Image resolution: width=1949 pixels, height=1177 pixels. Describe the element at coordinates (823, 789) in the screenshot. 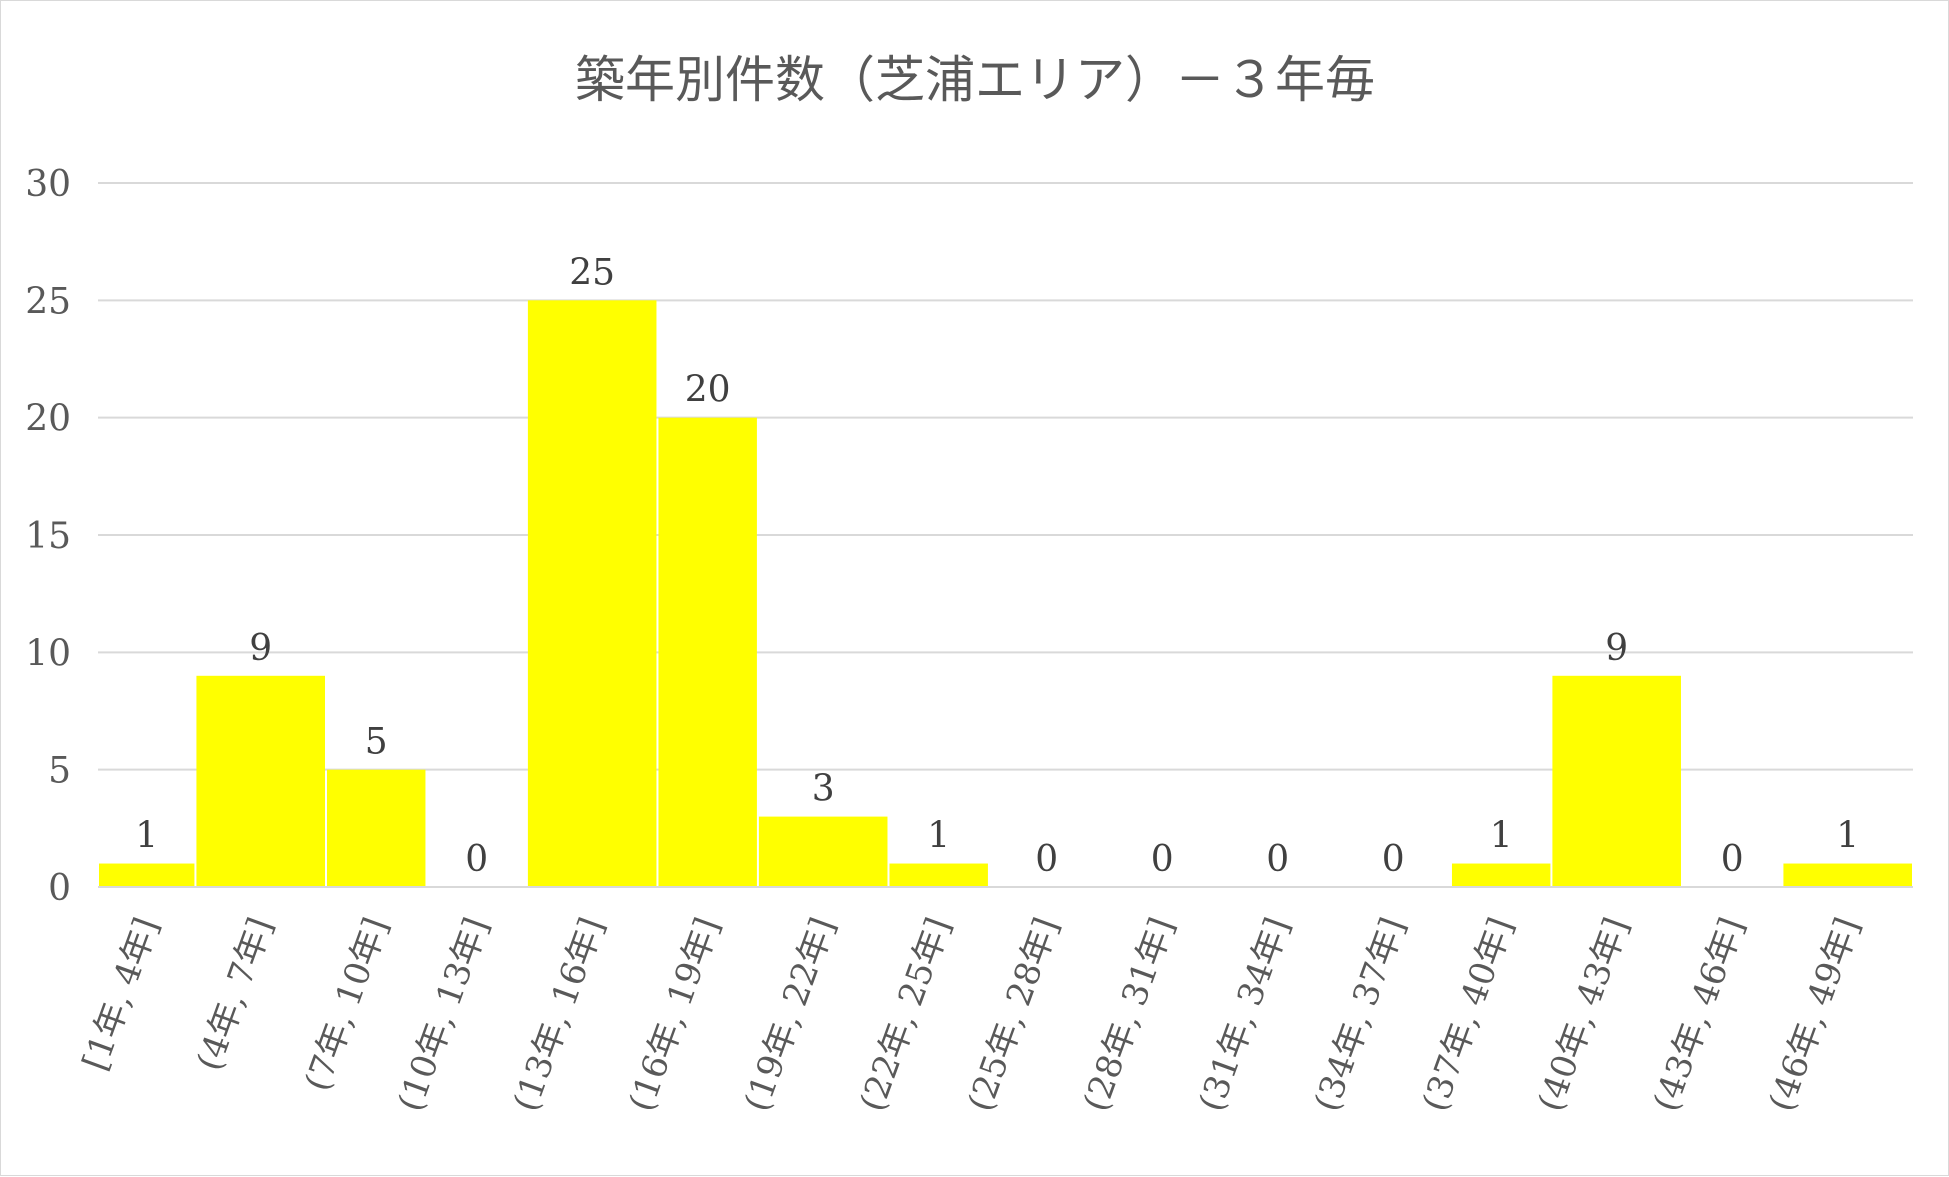

I see `data-label: 3` at that location.